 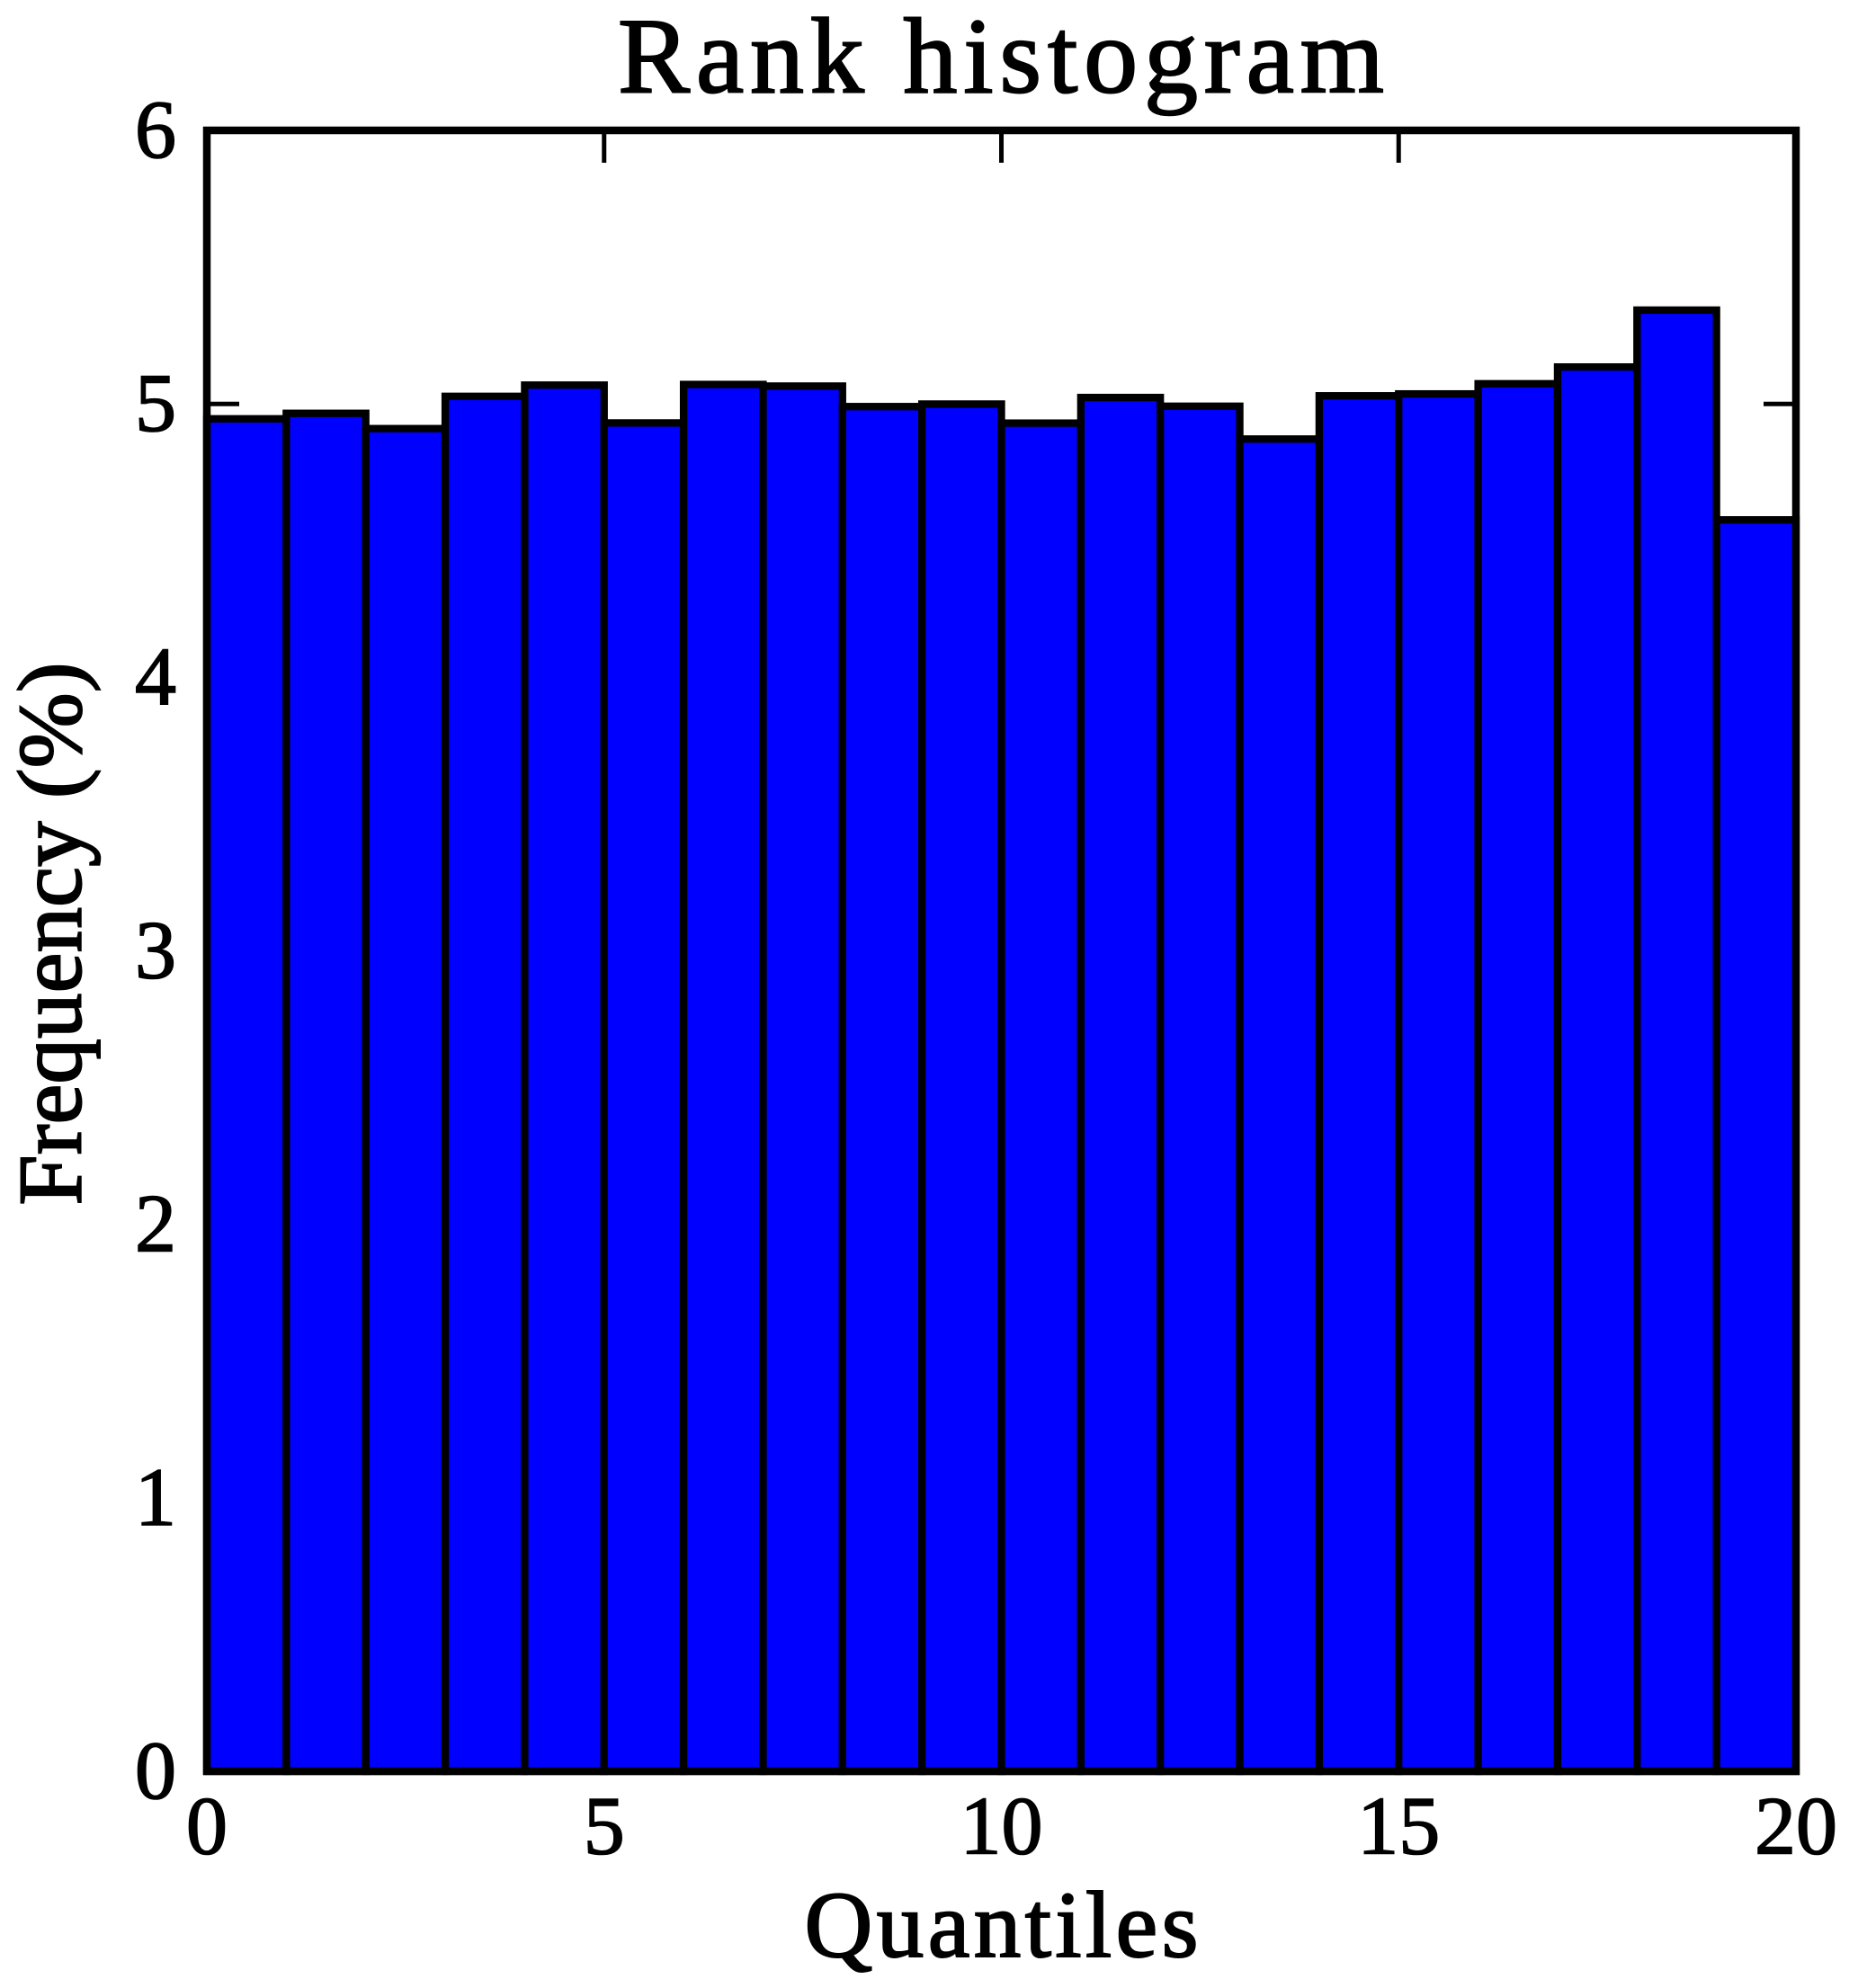 What do you see at coordinates (1002, 1924) in the screenshot?
I see `svg-text: Quantiles` at bounding box center [1002, 1924].